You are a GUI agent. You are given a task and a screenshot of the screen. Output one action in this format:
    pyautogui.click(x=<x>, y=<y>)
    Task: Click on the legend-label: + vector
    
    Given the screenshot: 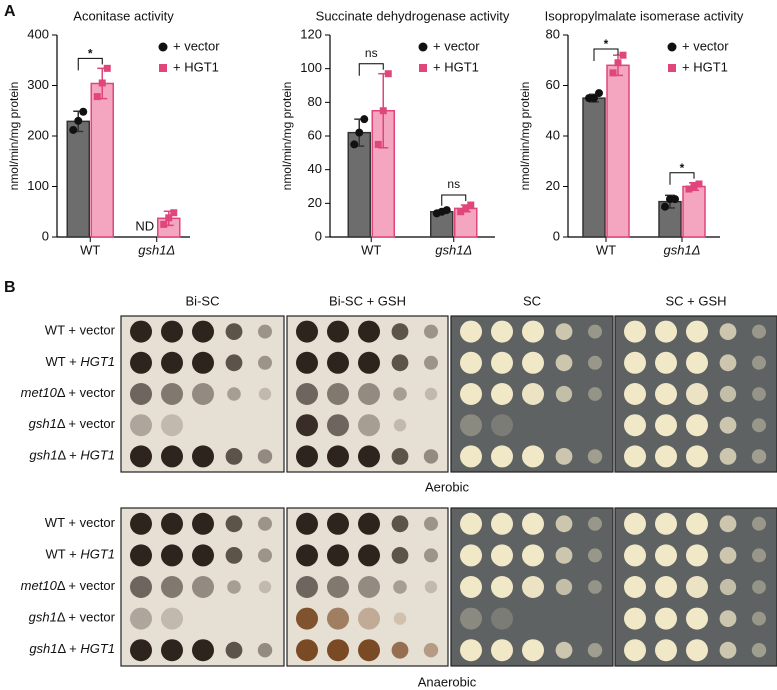 What is the action you would take?
    pyautogui.click(x=456, y=45)
    